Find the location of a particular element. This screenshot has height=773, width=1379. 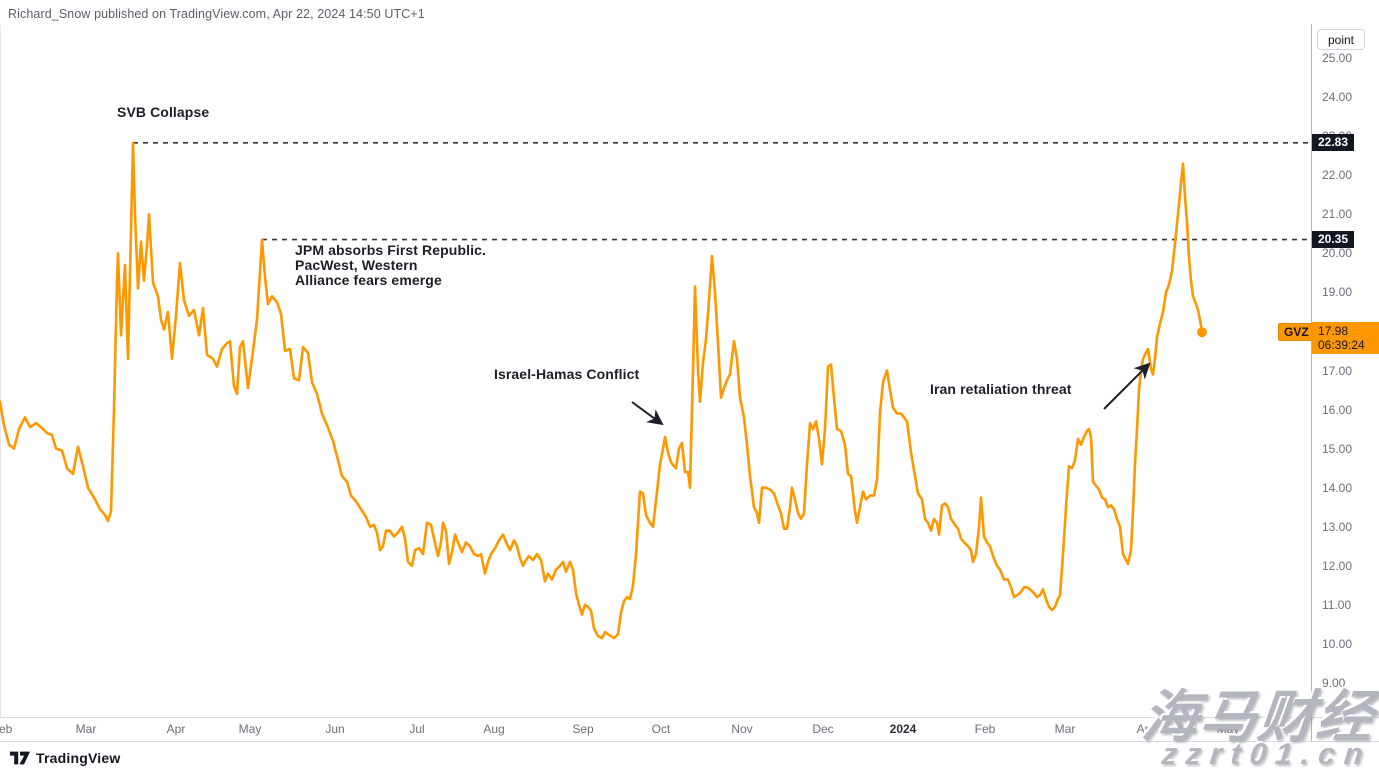

last-price-dot is located at coordinates (1202, 332).